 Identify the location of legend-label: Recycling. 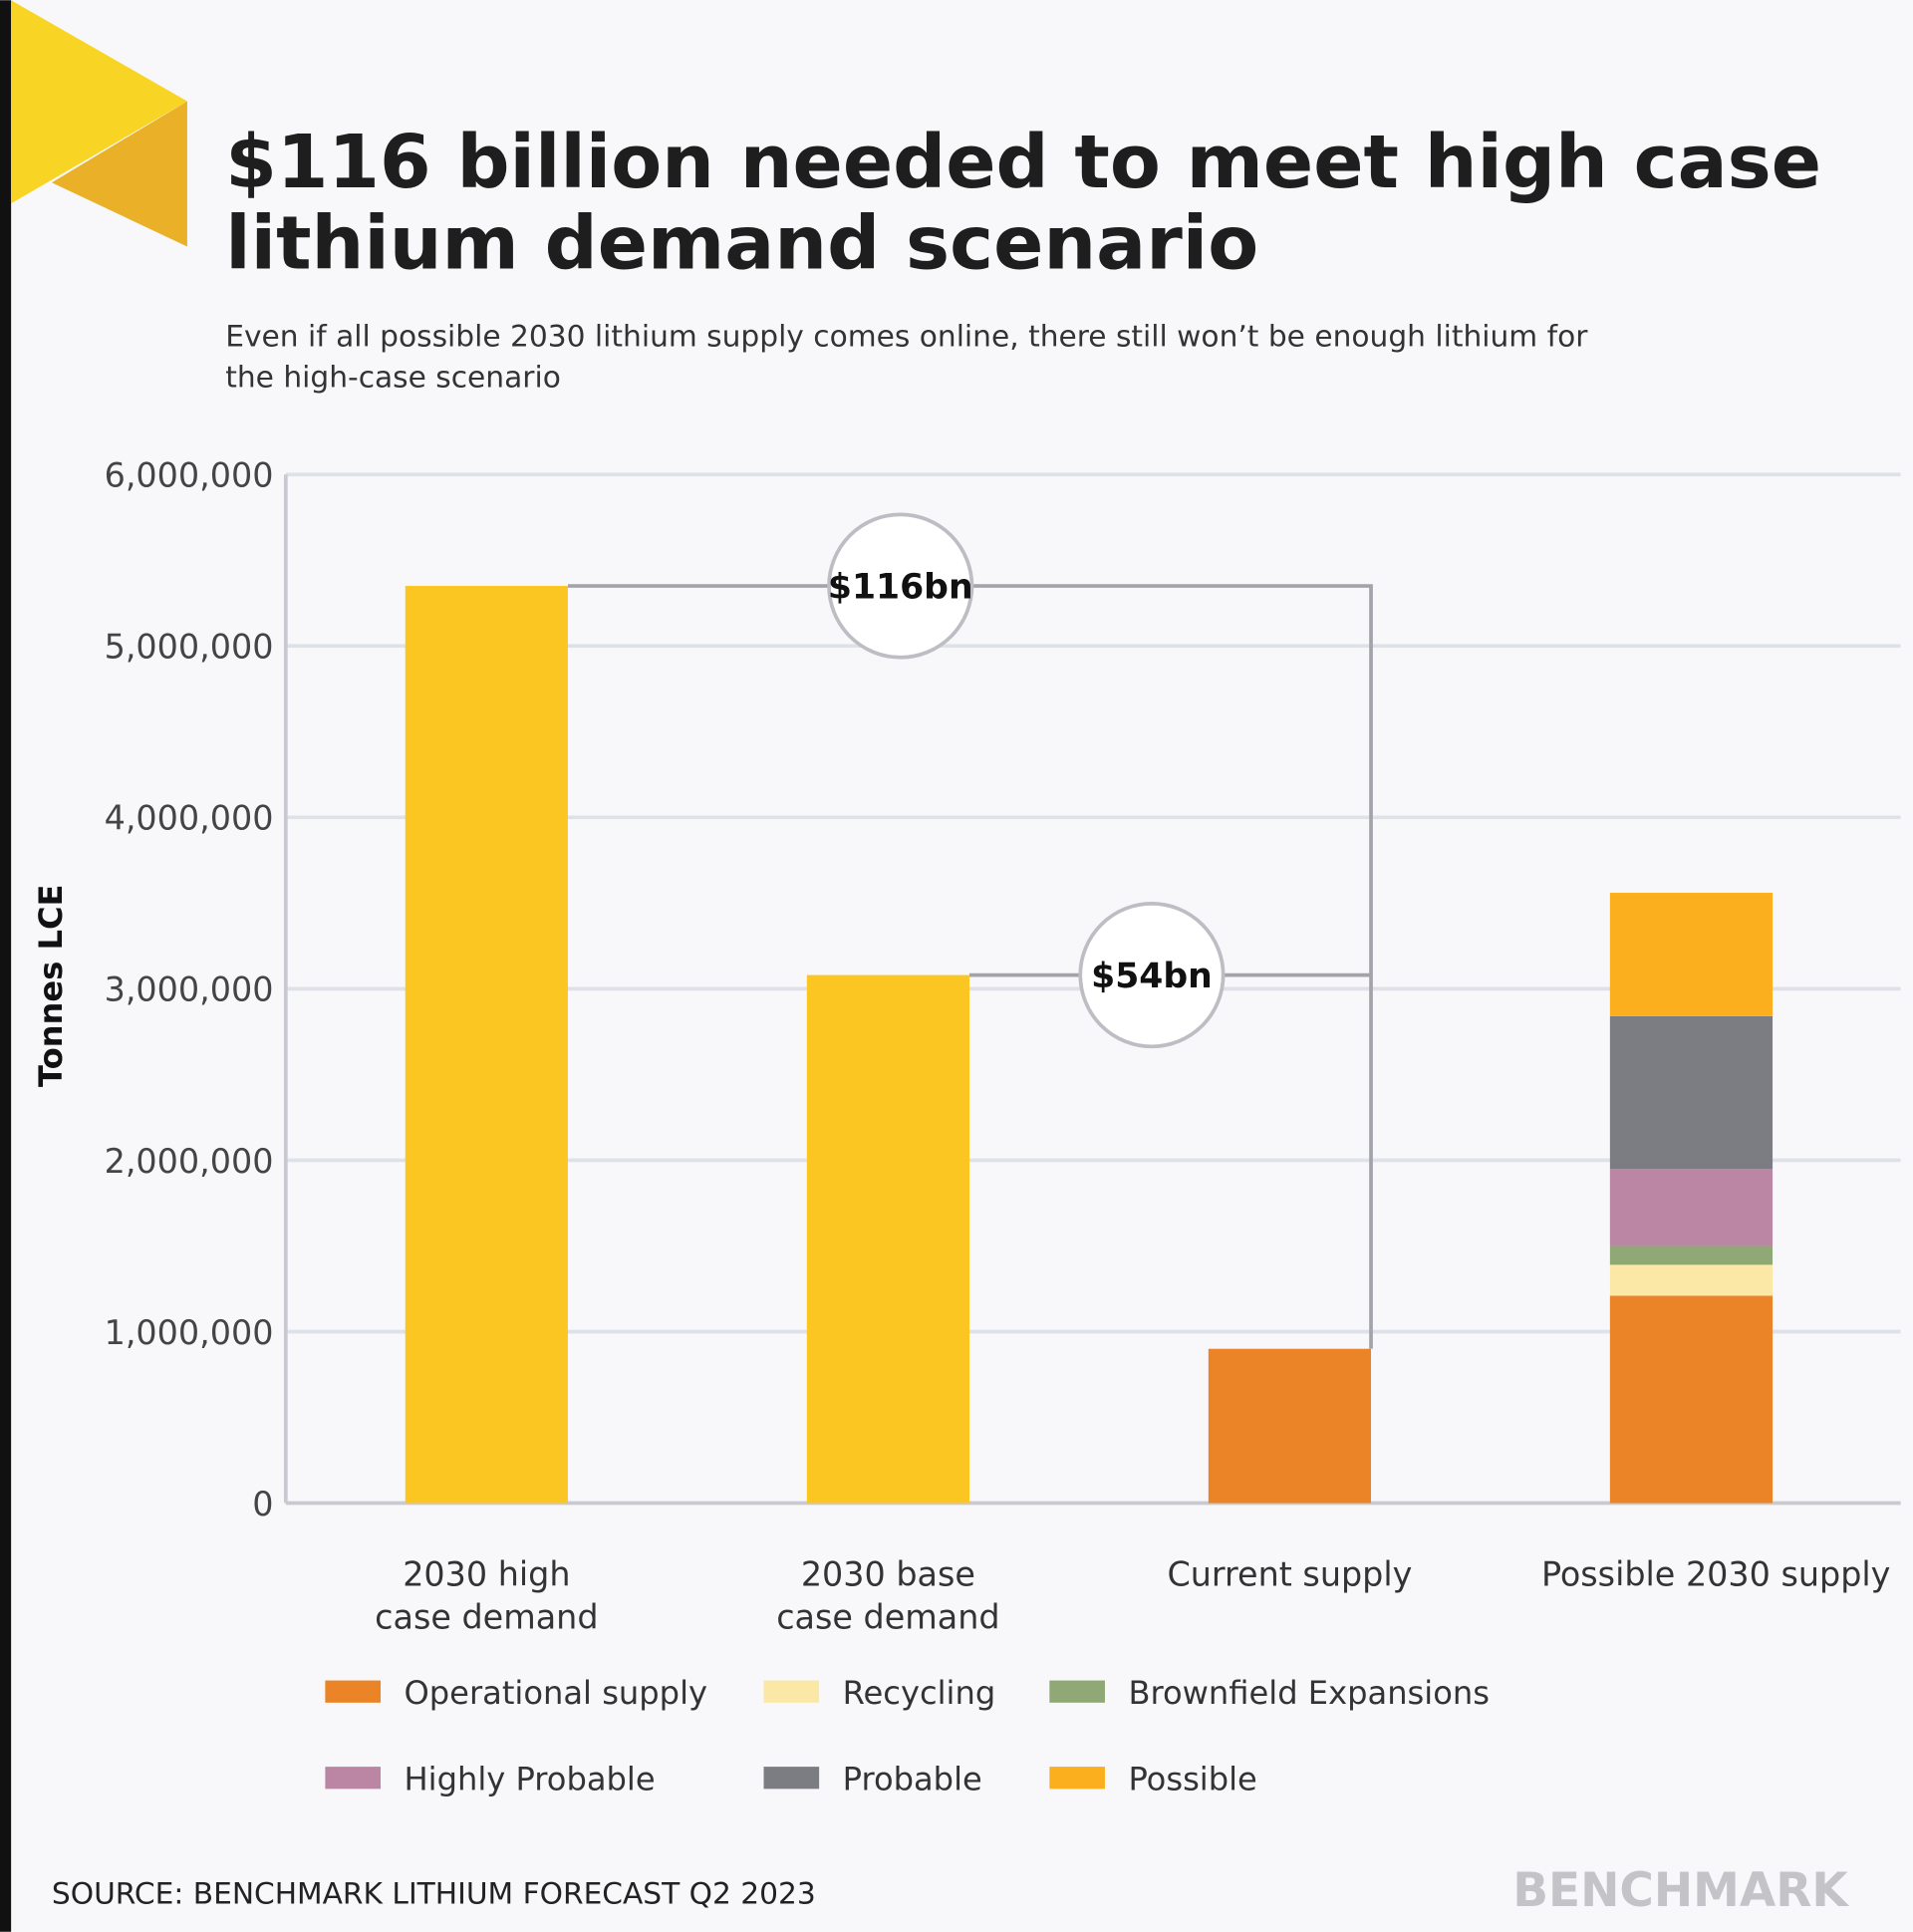
(919, 1693).